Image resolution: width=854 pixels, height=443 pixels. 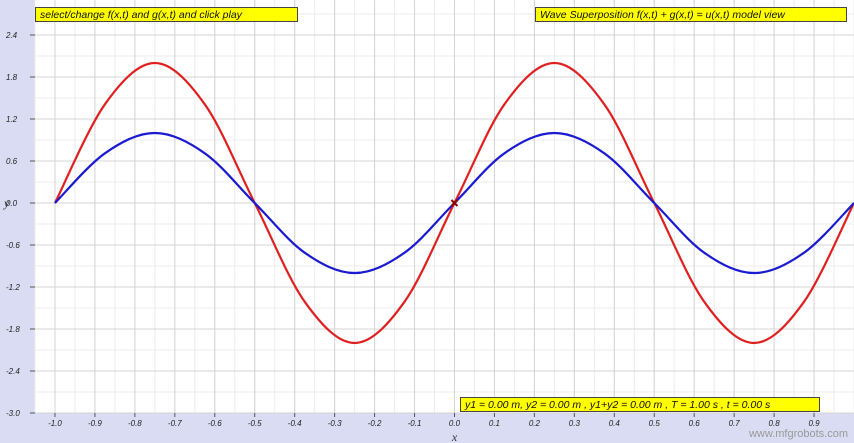 I want to click on x-tick-label: -0.7, so click(x=175, y=423).